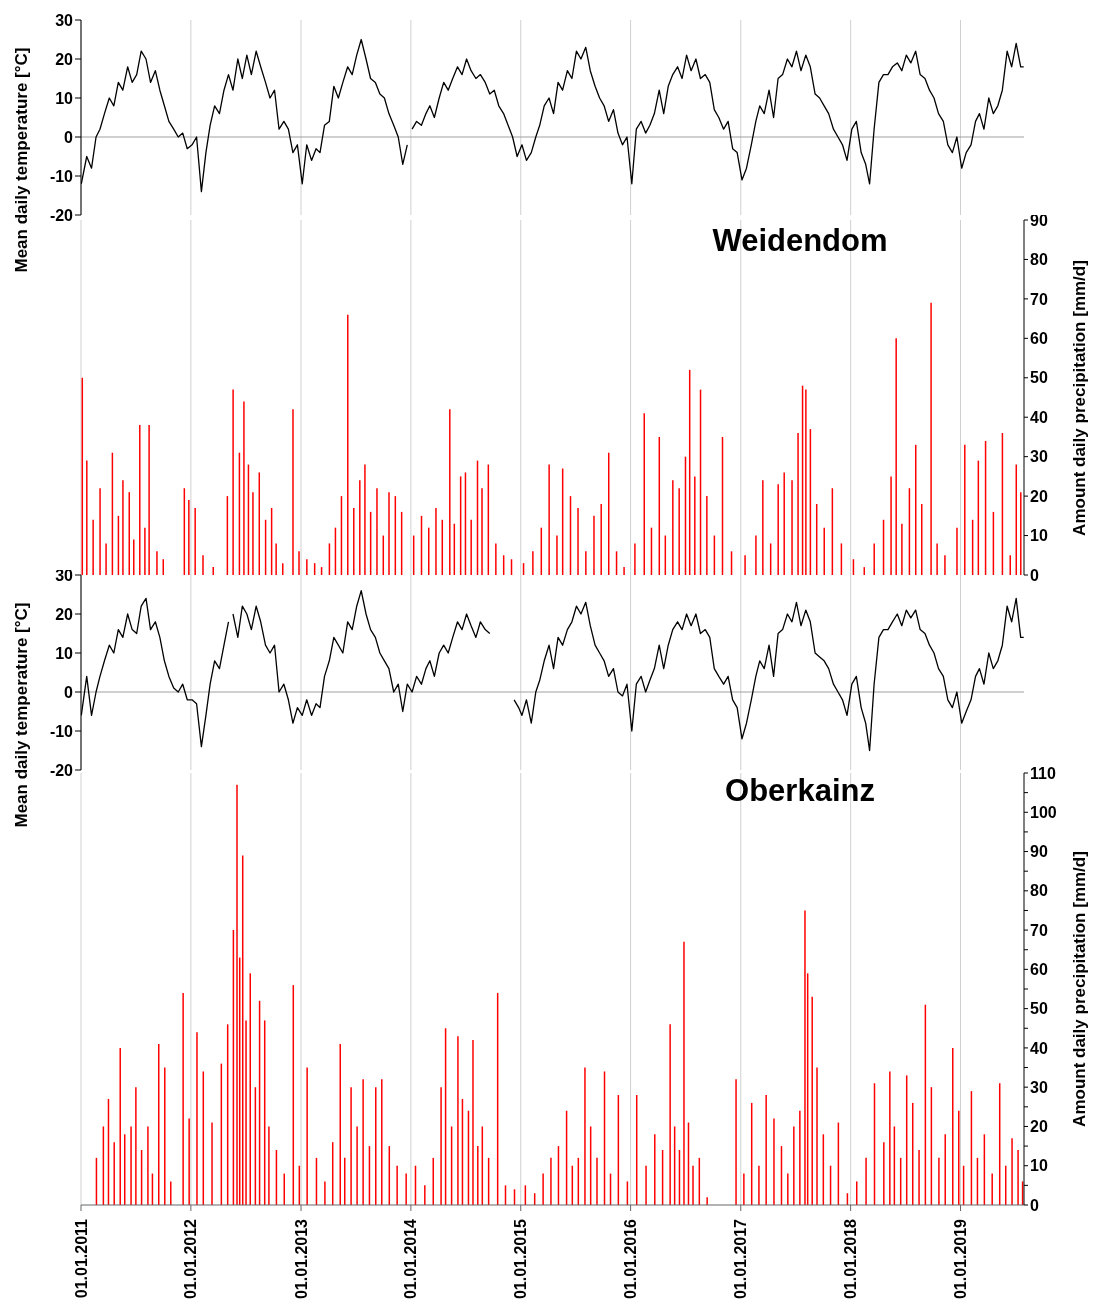  Describe the element at coordinates (1043, 773) in the screenshot. I see `y2-tick-label: 110` at that location.